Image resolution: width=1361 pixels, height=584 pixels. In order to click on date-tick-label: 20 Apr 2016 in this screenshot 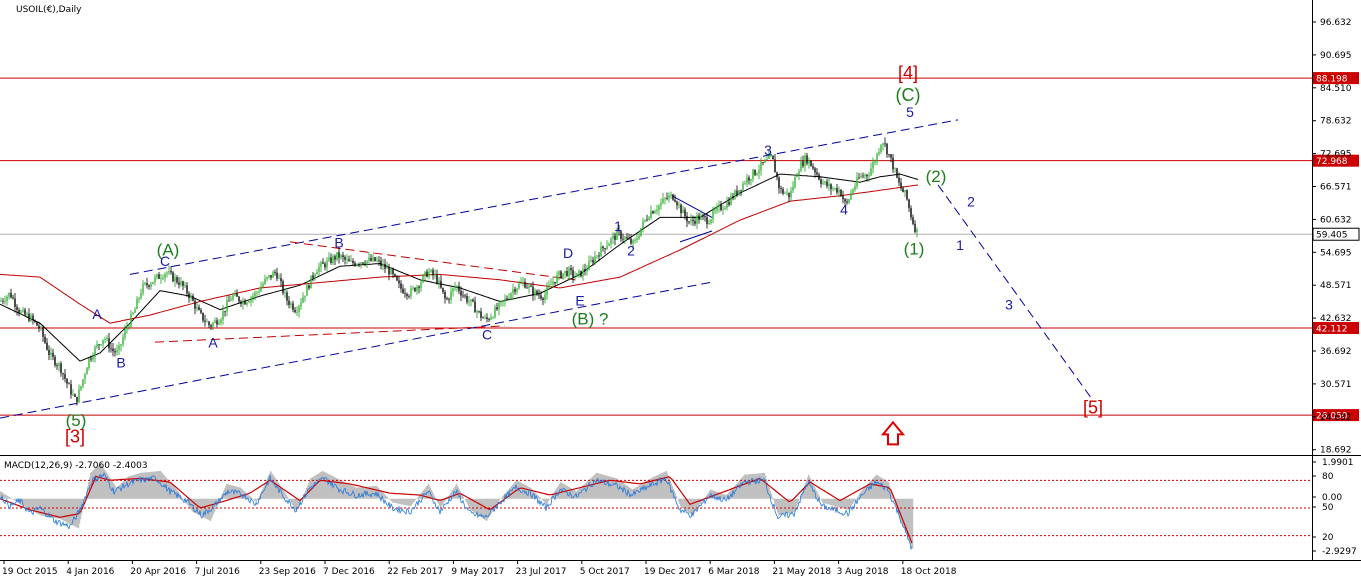, I will do `click(158, 572)`.